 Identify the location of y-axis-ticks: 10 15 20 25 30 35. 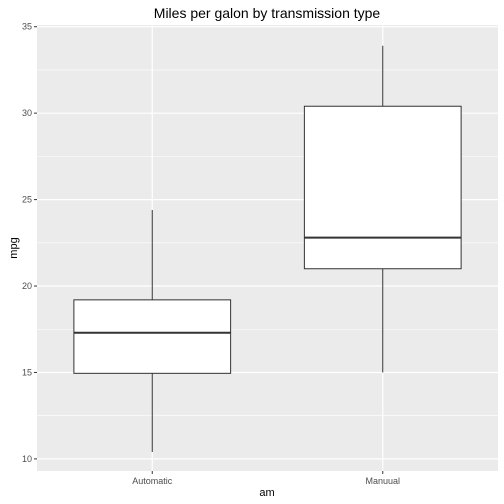
(29, 243).